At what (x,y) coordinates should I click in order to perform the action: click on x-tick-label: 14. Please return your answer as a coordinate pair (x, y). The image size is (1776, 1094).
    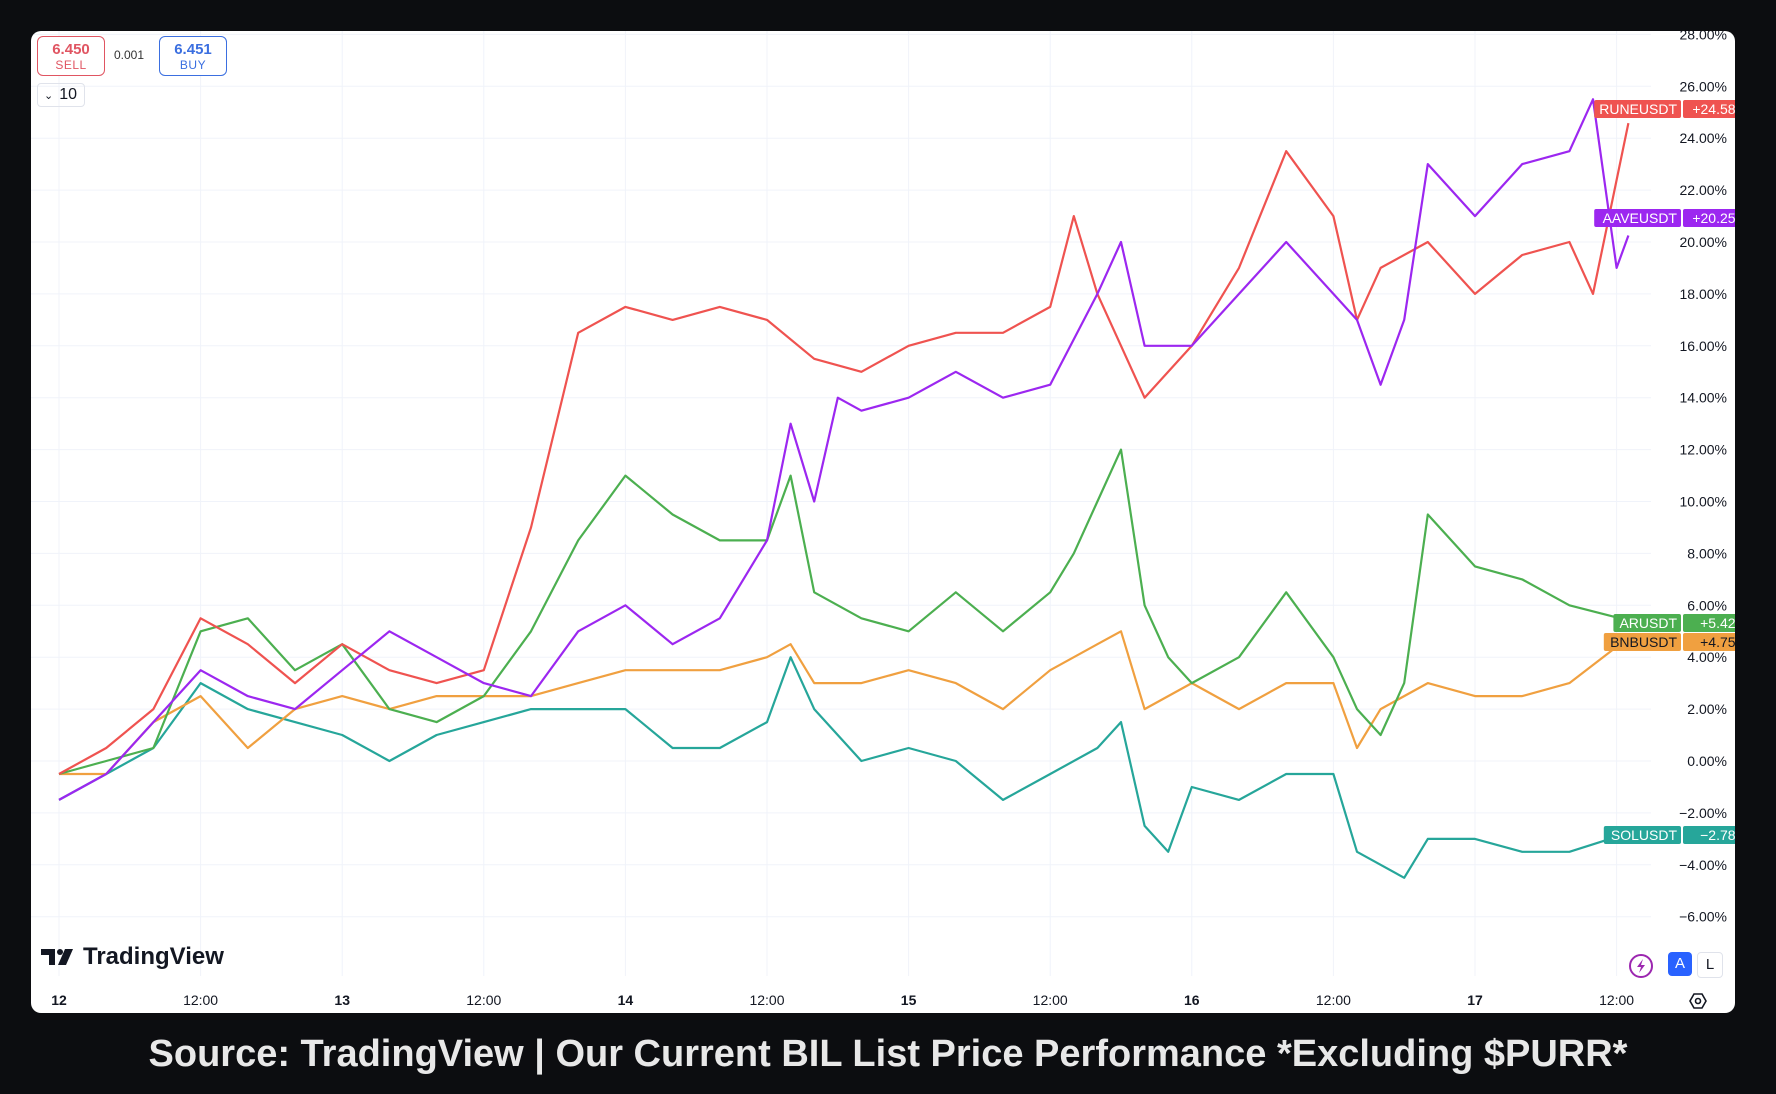
    Looking at the image, I should click on (626, 1000).